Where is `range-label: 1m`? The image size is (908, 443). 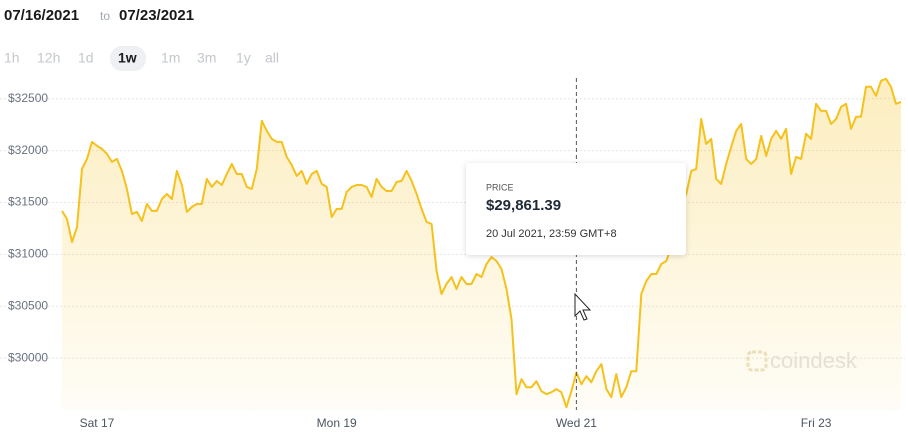
range-label: 1m is located at coordinates (170, 58).